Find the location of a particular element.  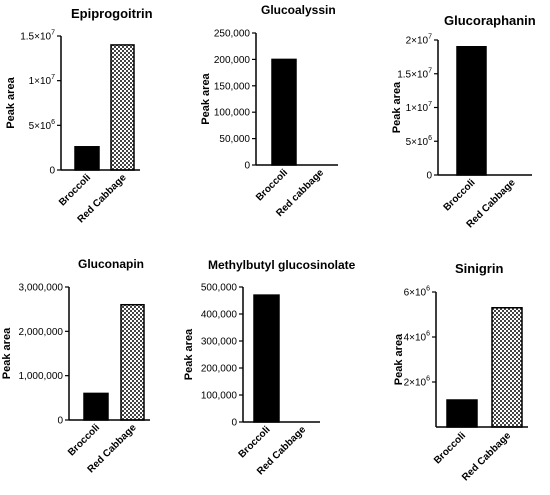

y-tick-label: 6×10⁶ is located at coordinates (417, 292).